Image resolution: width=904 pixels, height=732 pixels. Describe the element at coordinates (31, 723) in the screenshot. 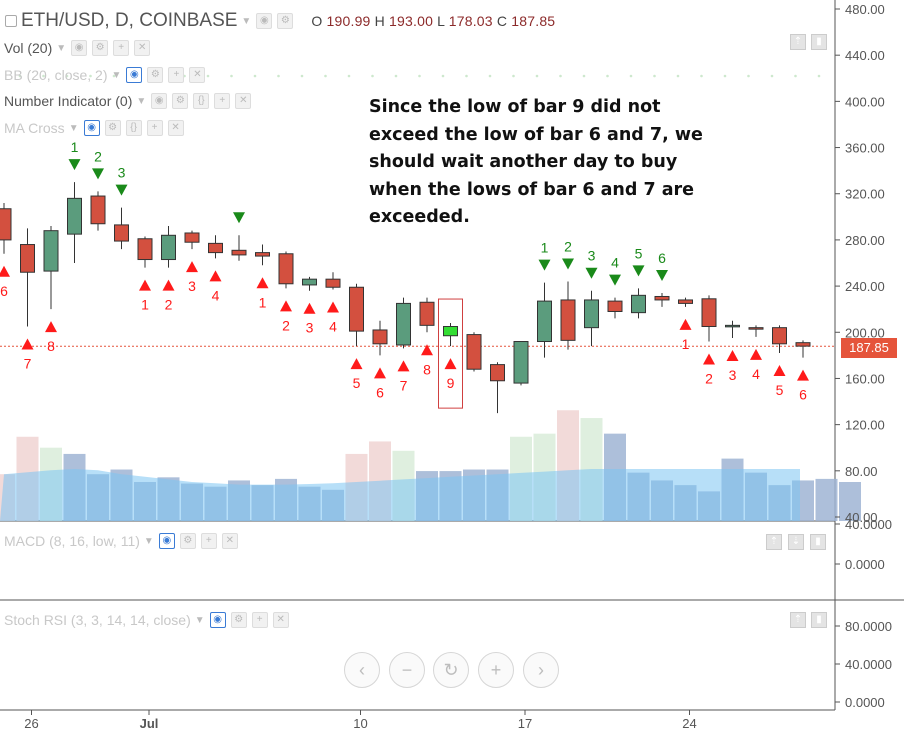

I see `time-tick-label: 26` at that location.